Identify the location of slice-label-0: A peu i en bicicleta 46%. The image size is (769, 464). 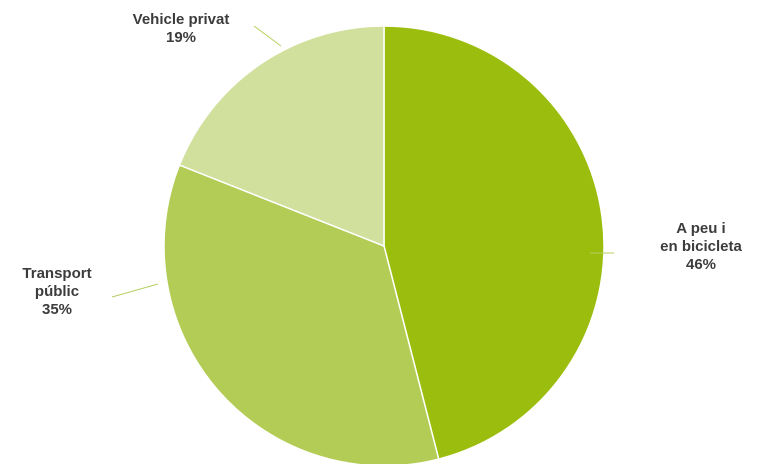
(701, 246).